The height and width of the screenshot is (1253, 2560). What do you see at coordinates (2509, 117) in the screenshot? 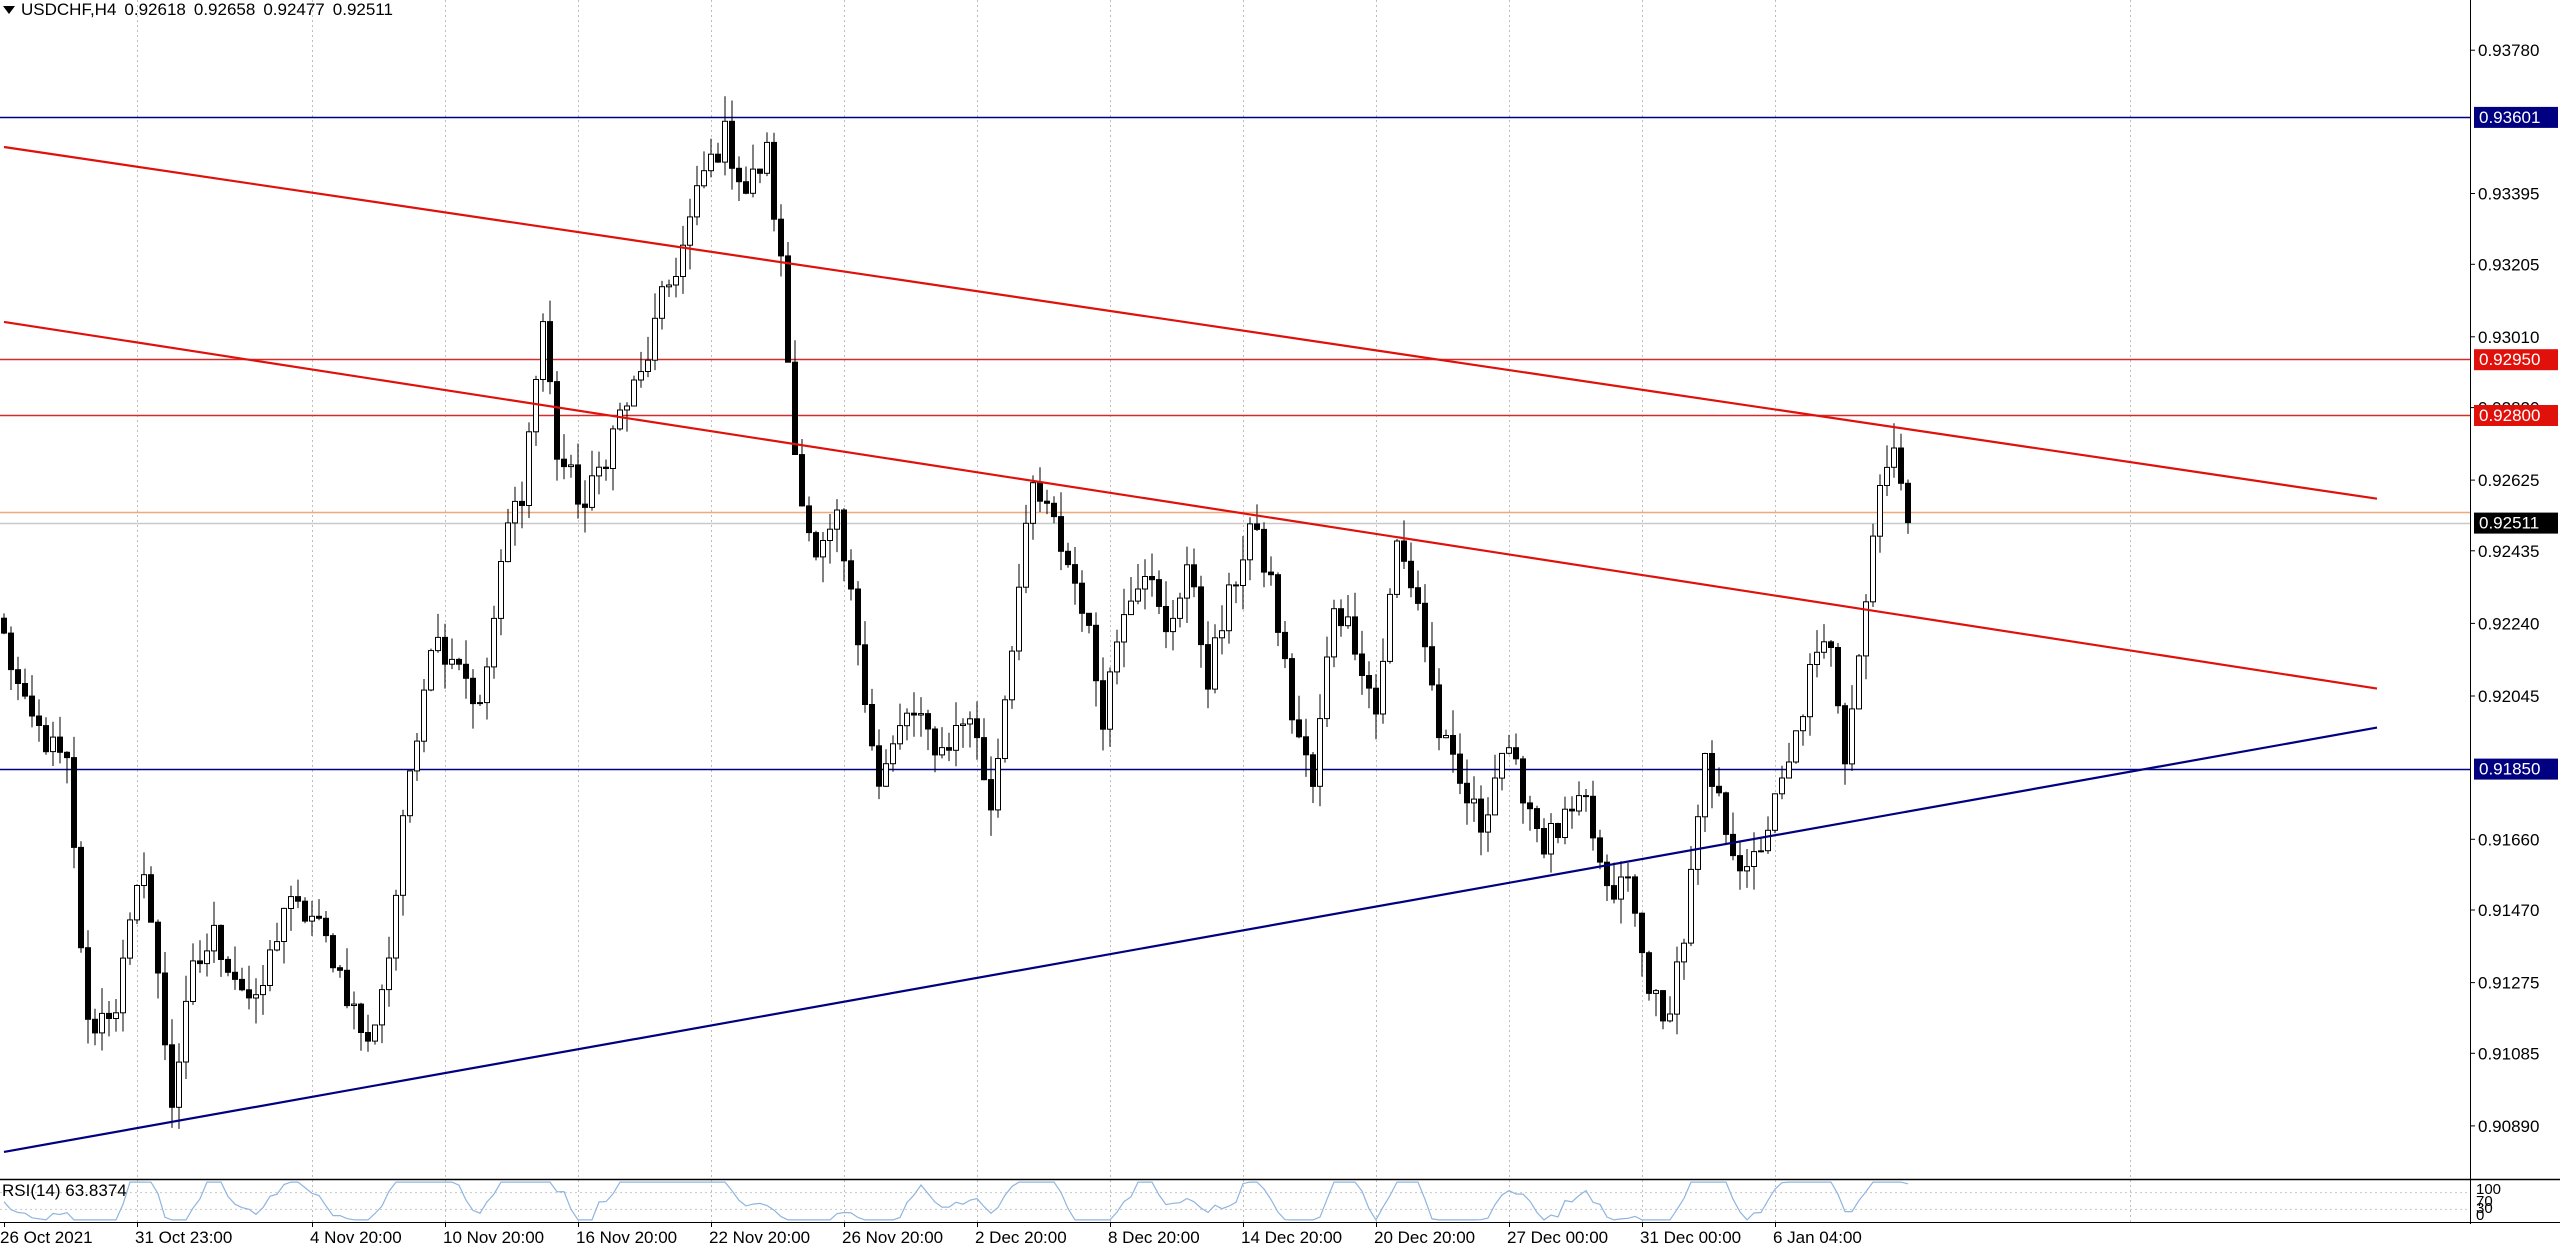
I see `price-label-text: 0.93601` at bounding box center [2509, 117].